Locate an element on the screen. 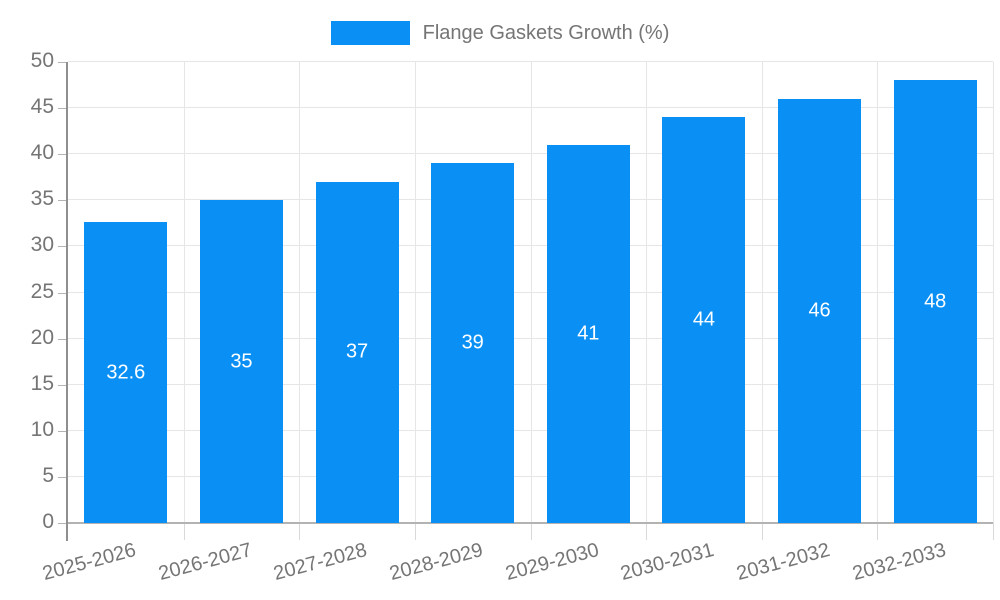 This screenshot has height=600, width=1000. y-axis-label: 45 is located at coordinates (42, 107).